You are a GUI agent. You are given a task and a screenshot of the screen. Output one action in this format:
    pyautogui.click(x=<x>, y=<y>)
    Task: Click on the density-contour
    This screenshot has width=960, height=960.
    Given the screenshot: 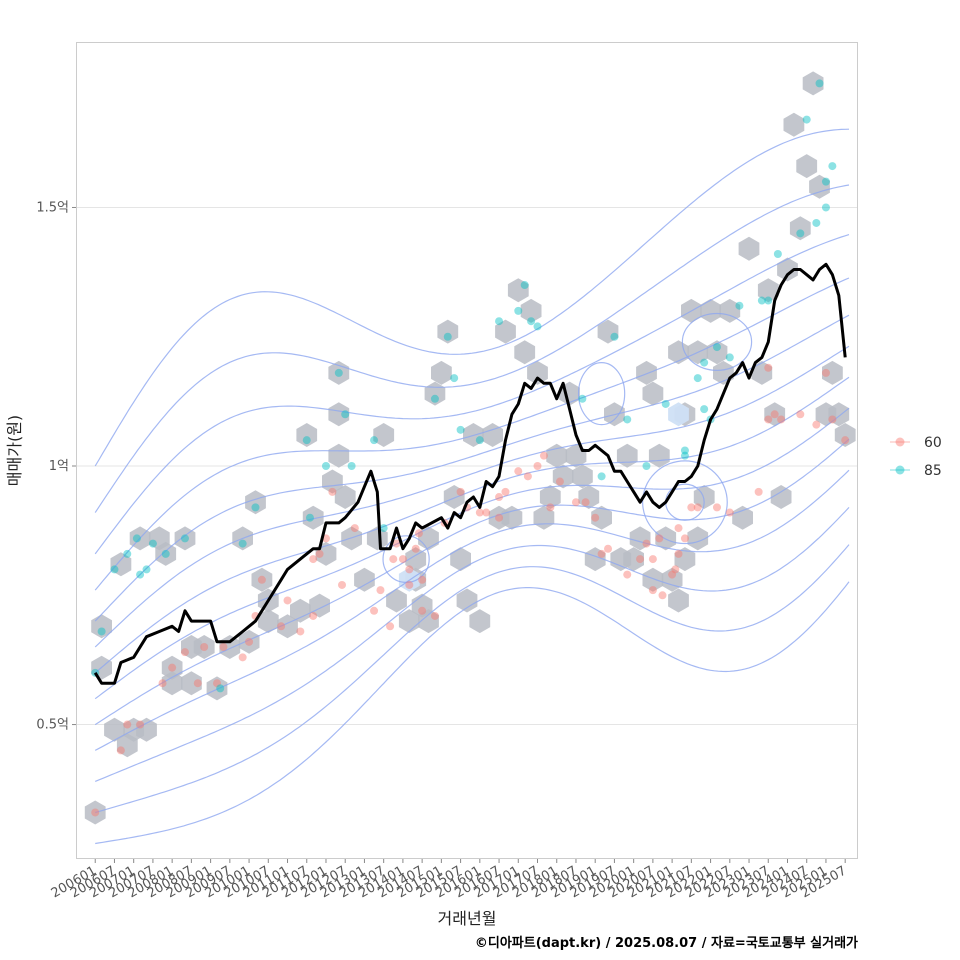 What is the action you would take?
    pyautogui.click(x=685, y=502)
    